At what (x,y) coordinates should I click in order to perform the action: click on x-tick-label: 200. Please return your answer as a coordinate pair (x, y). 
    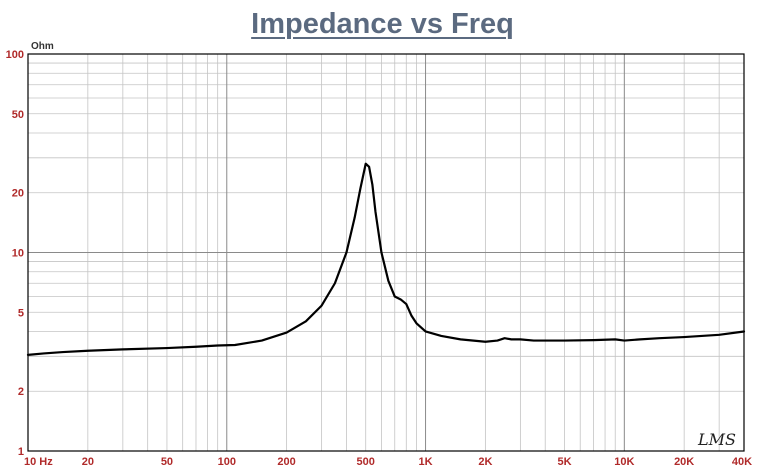
    Looking at the image, I should click on (286, 462).